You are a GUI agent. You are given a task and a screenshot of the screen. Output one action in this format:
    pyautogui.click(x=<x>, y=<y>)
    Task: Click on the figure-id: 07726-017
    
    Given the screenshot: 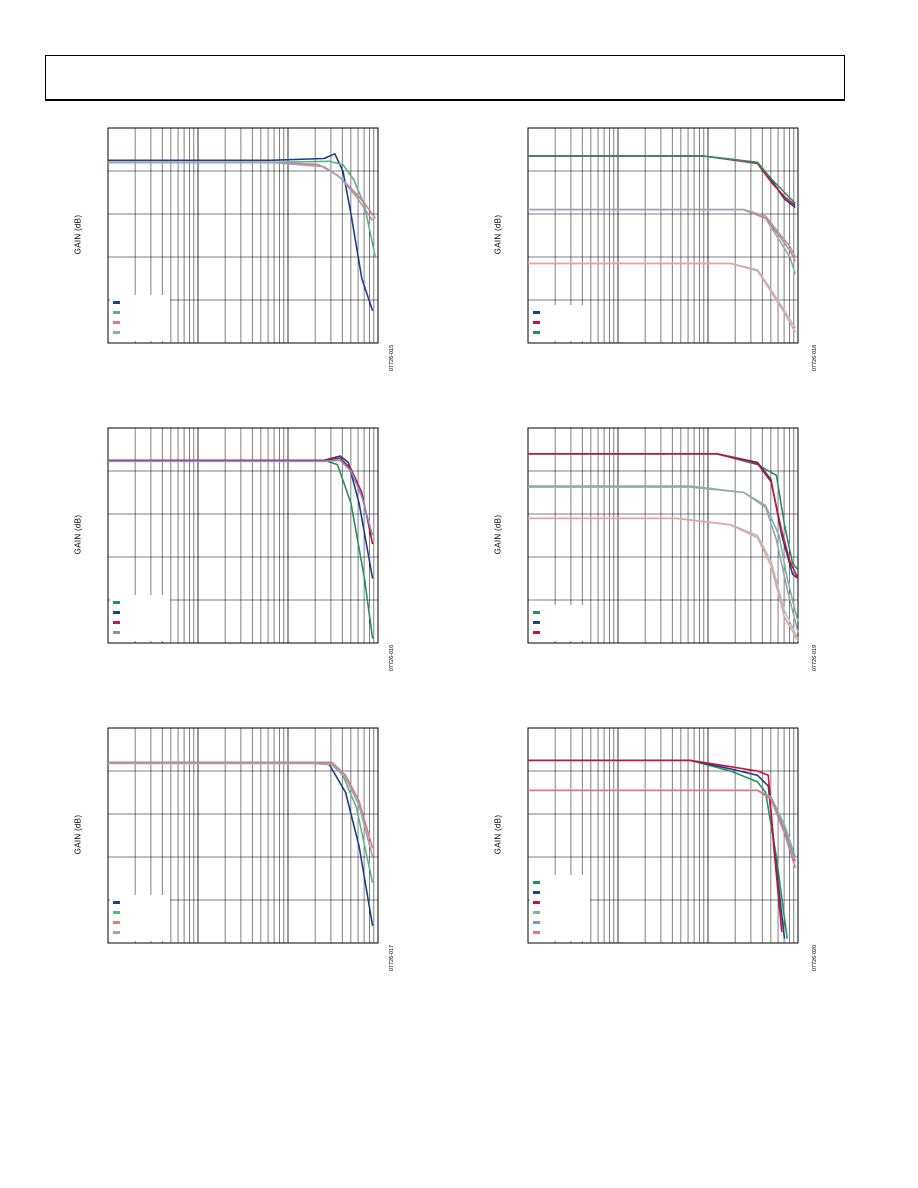 What is the action you would take?
    pyautogui.click(x=392, y=958)
    